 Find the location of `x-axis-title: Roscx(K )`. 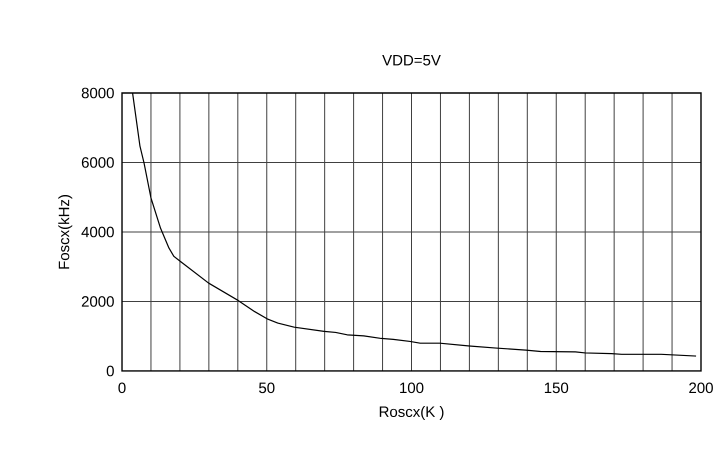

x-axis-title: Roscx(K ) is located at coordinates (412, 413).